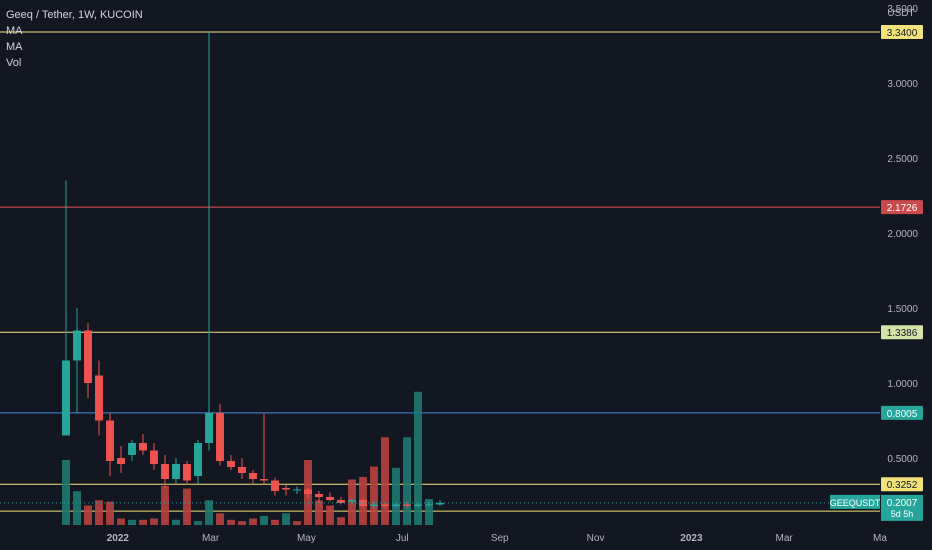 The image size is (932, 550). I want to click on y-tick-label: 2.0000, so click(902, 234).